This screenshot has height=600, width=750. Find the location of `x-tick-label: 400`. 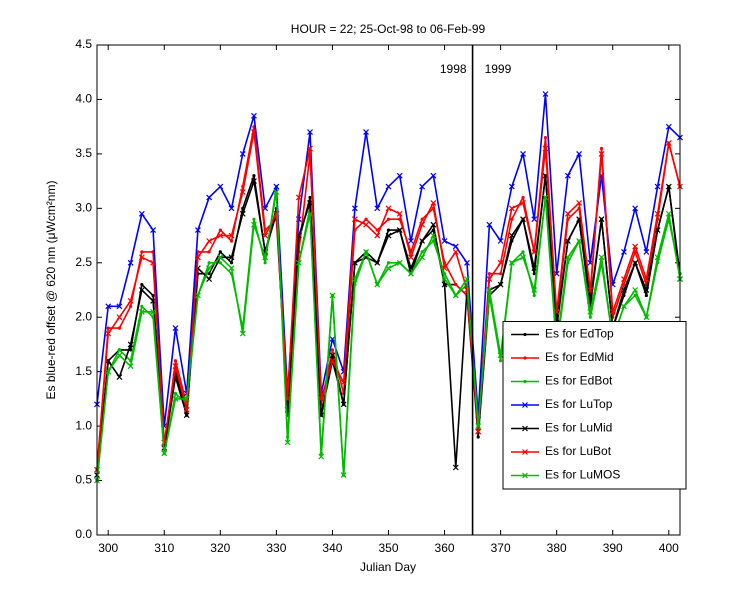

x-tick-label: 400 is located at coordinates (669, 548).